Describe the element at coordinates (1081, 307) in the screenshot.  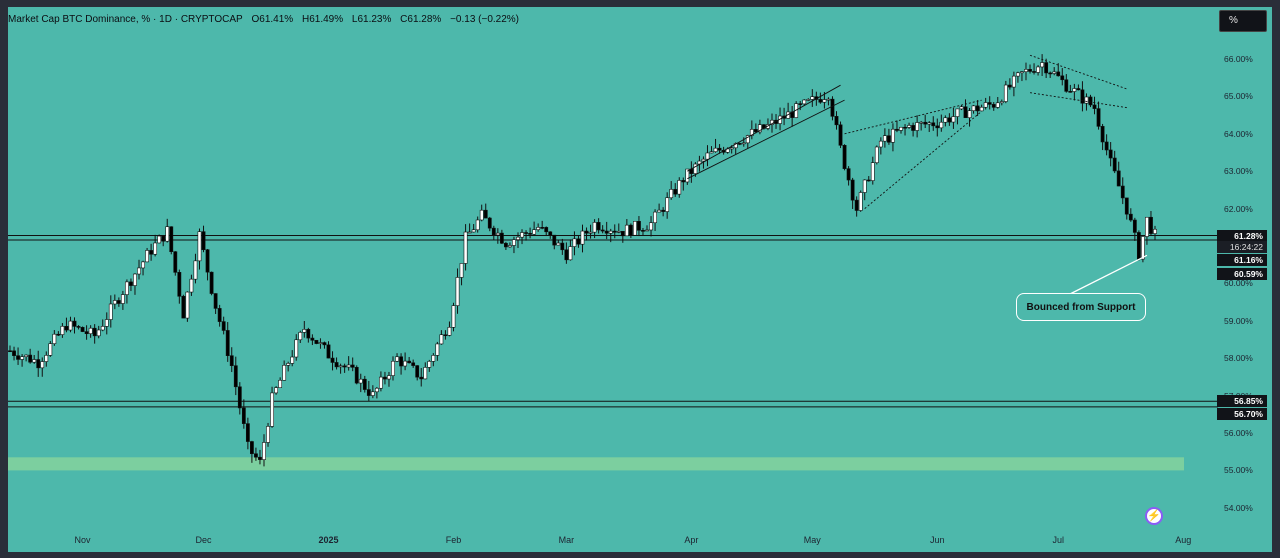
I see `support-callout: Bounced from Support` at that location.